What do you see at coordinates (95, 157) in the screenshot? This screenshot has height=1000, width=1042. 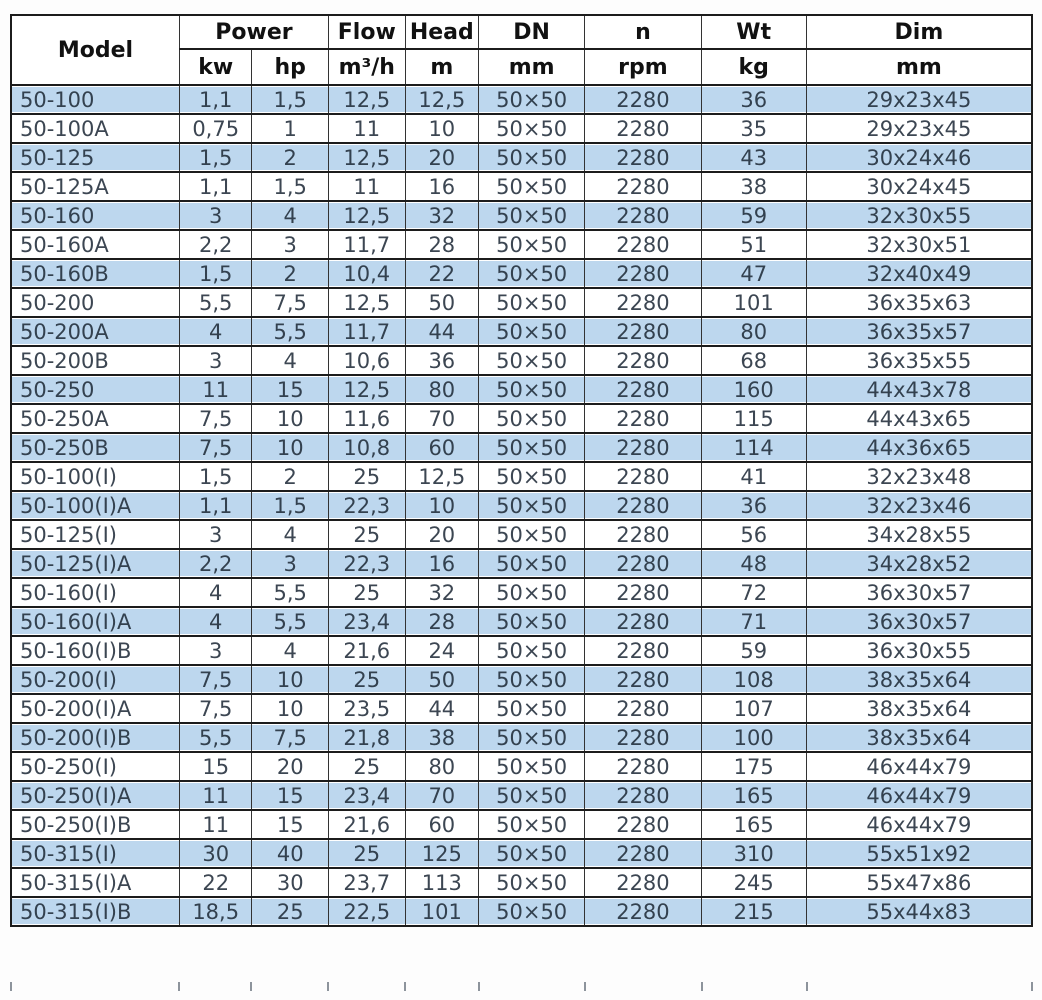 I see `cell-model: 50-125` at bounding box center [95, 157].